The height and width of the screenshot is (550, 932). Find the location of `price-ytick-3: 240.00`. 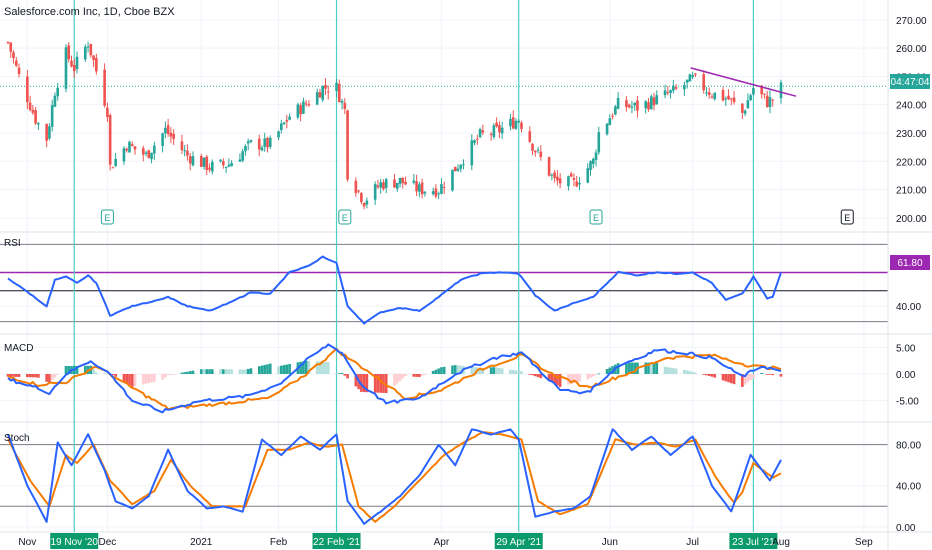

price-ytick-3: 240.00 is located at coordinates (911, 106).